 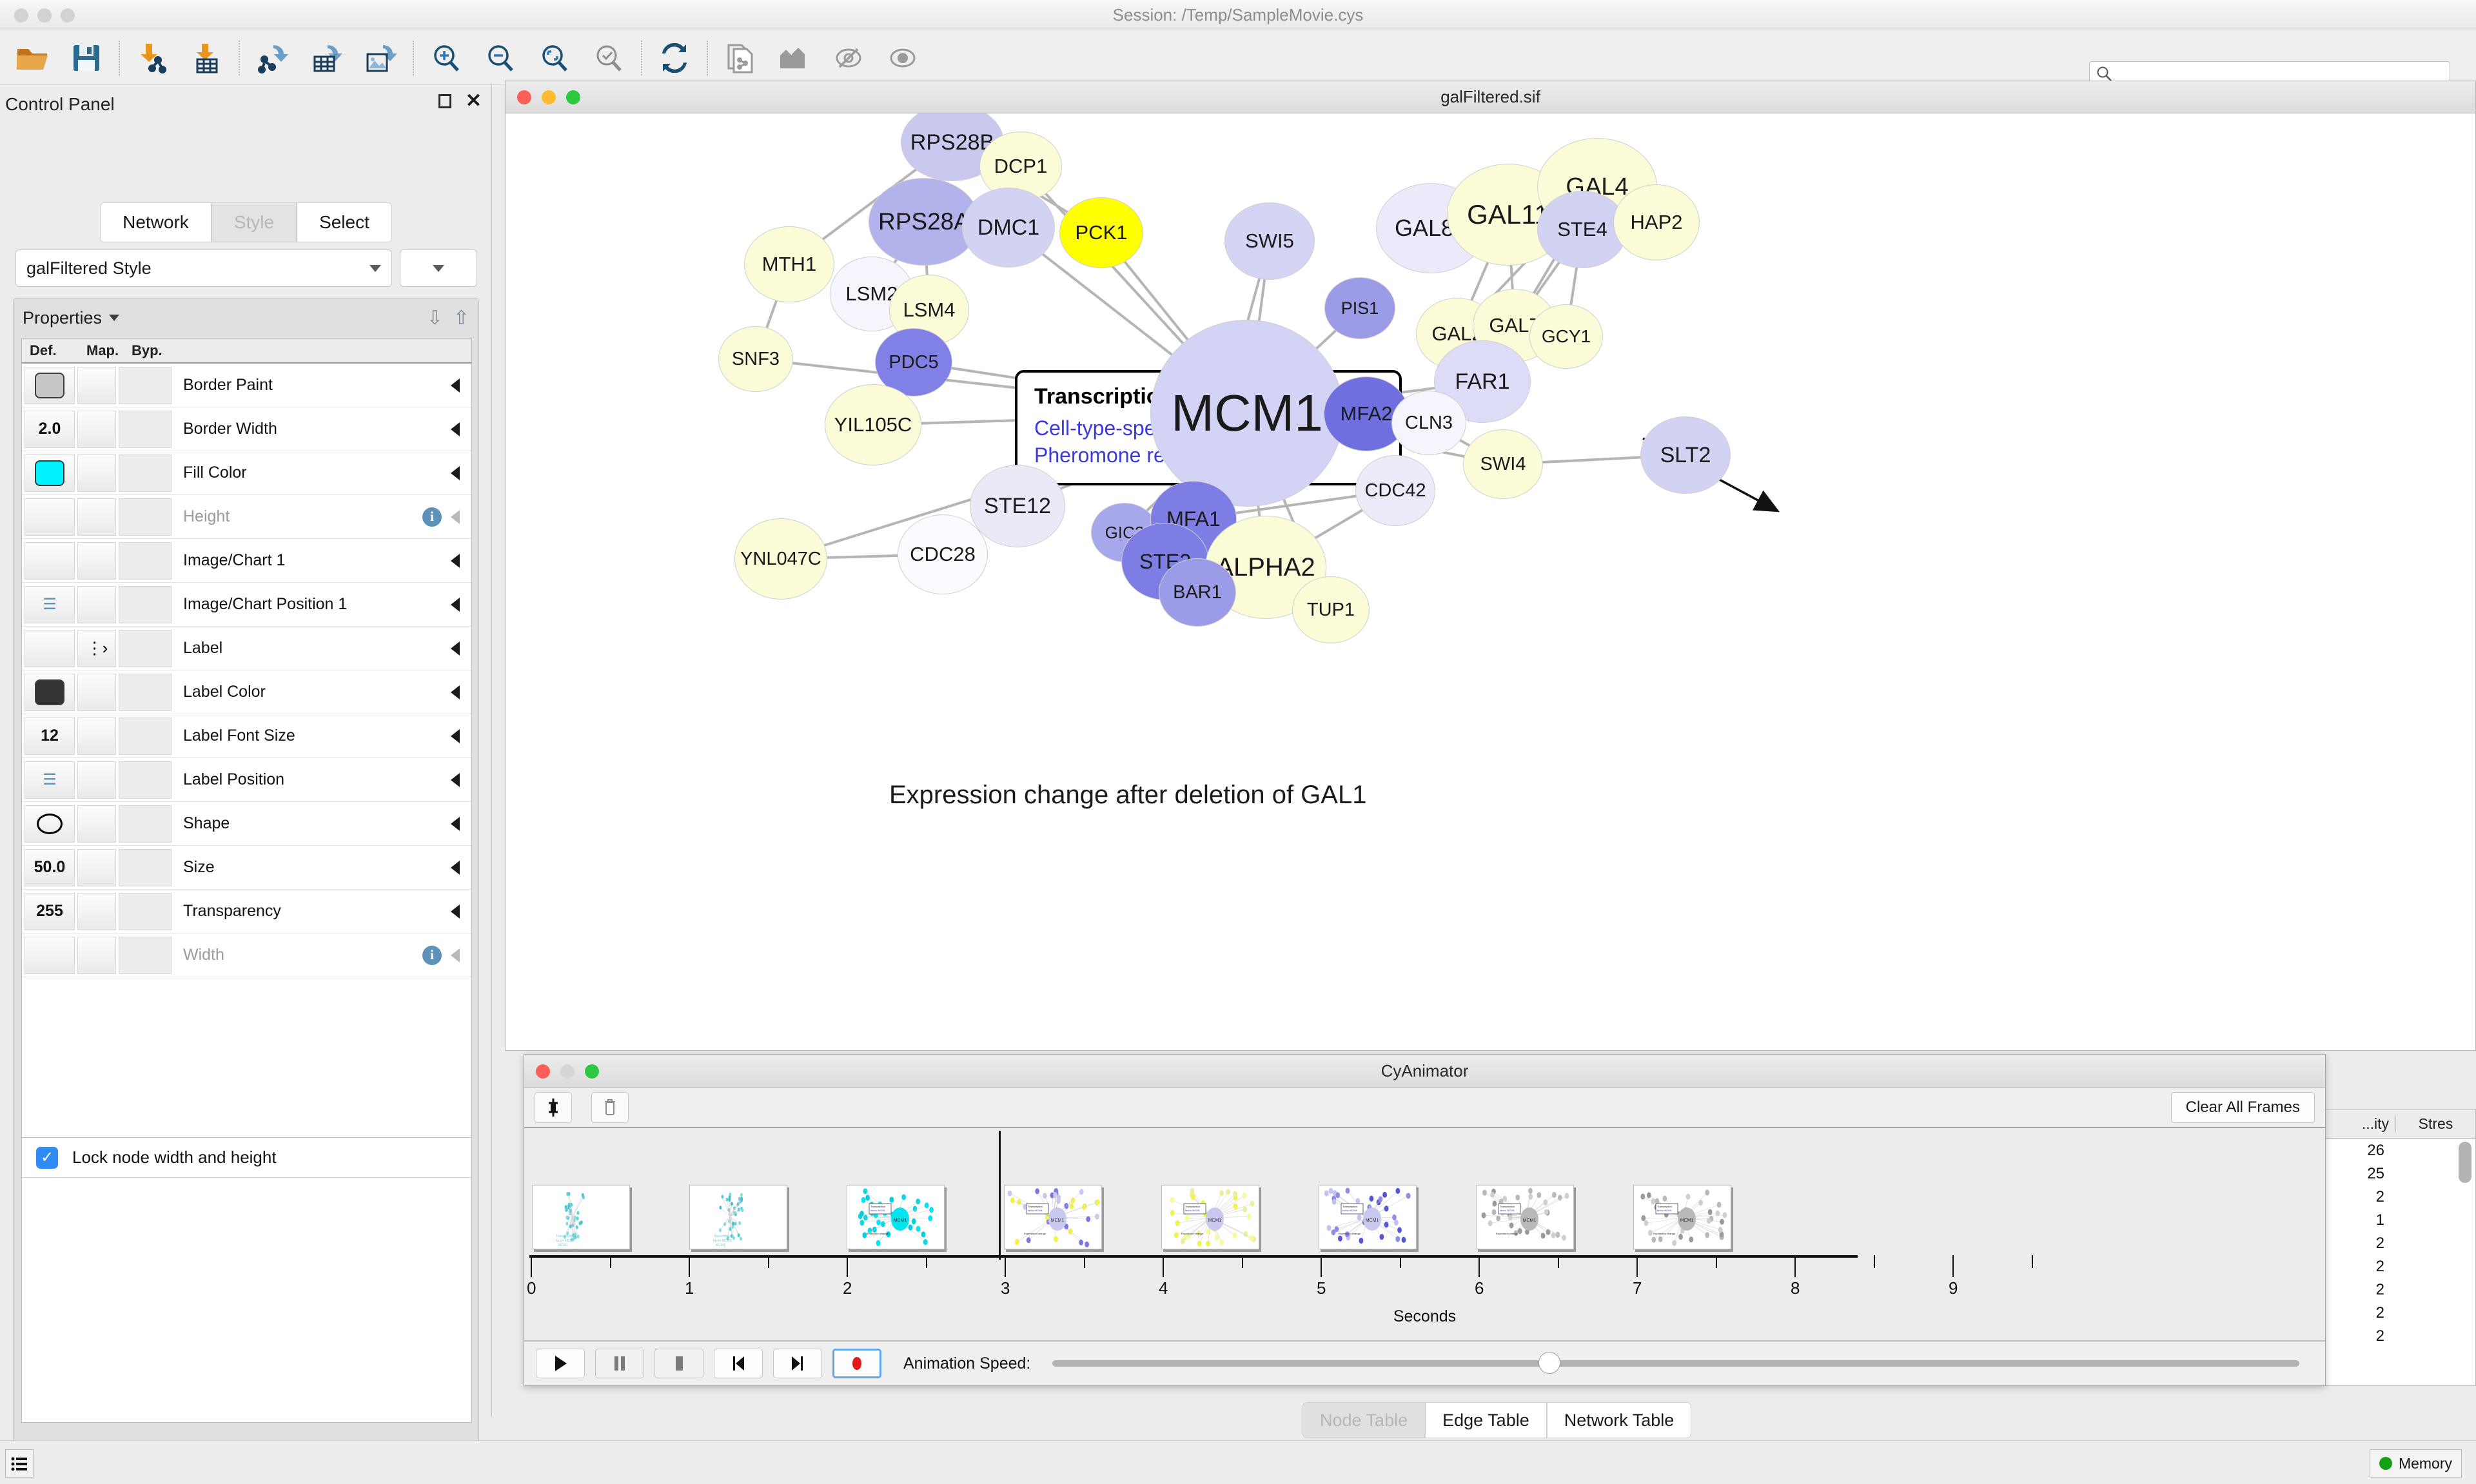 What do you see at coordinates (592, 1071) in the screenshot?
I see `cyanimator-maximize-button` at bounding box center [592, 1071].